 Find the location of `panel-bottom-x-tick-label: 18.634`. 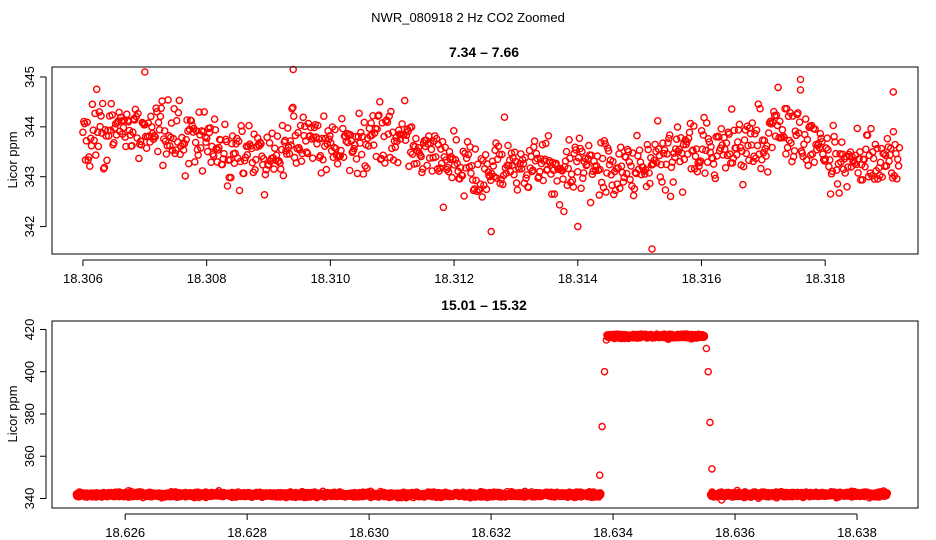

panel-bottom-x-tick-label: 18.634 is located at coordinates (613, 532).